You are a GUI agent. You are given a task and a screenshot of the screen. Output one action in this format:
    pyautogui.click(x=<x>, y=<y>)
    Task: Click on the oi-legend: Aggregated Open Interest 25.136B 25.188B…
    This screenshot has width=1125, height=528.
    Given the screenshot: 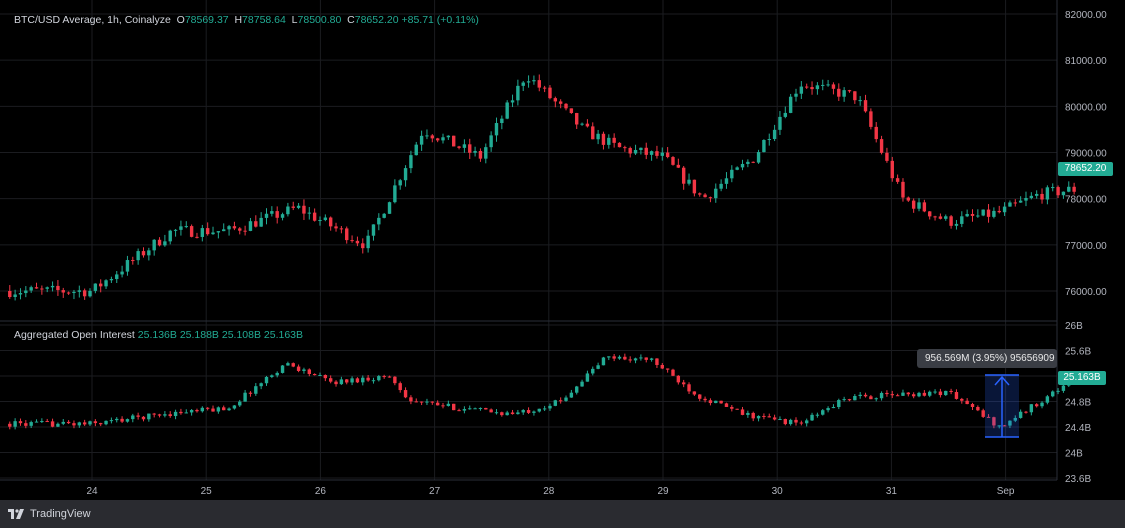 What is the action you would take?
    pyautogui.click(x=158, y=335)
    